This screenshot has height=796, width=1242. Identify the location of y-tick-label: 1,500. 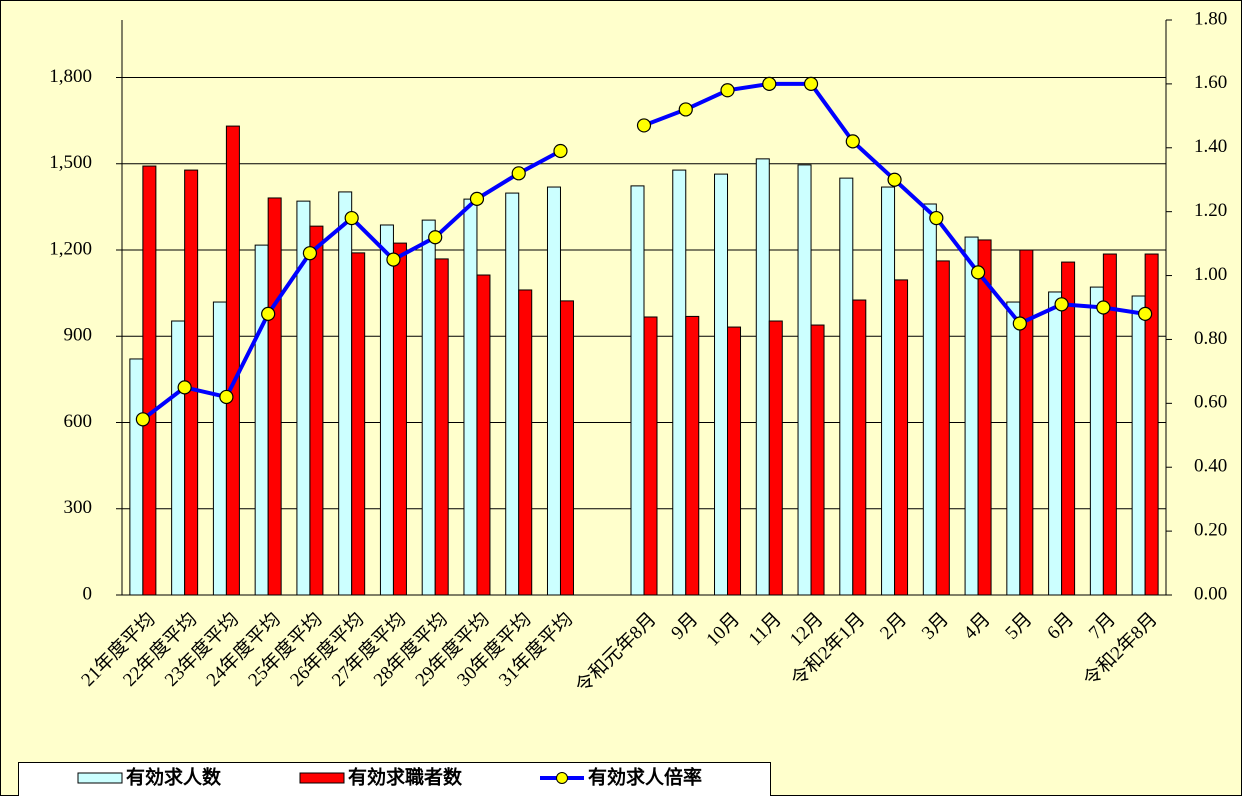
(70, 162).